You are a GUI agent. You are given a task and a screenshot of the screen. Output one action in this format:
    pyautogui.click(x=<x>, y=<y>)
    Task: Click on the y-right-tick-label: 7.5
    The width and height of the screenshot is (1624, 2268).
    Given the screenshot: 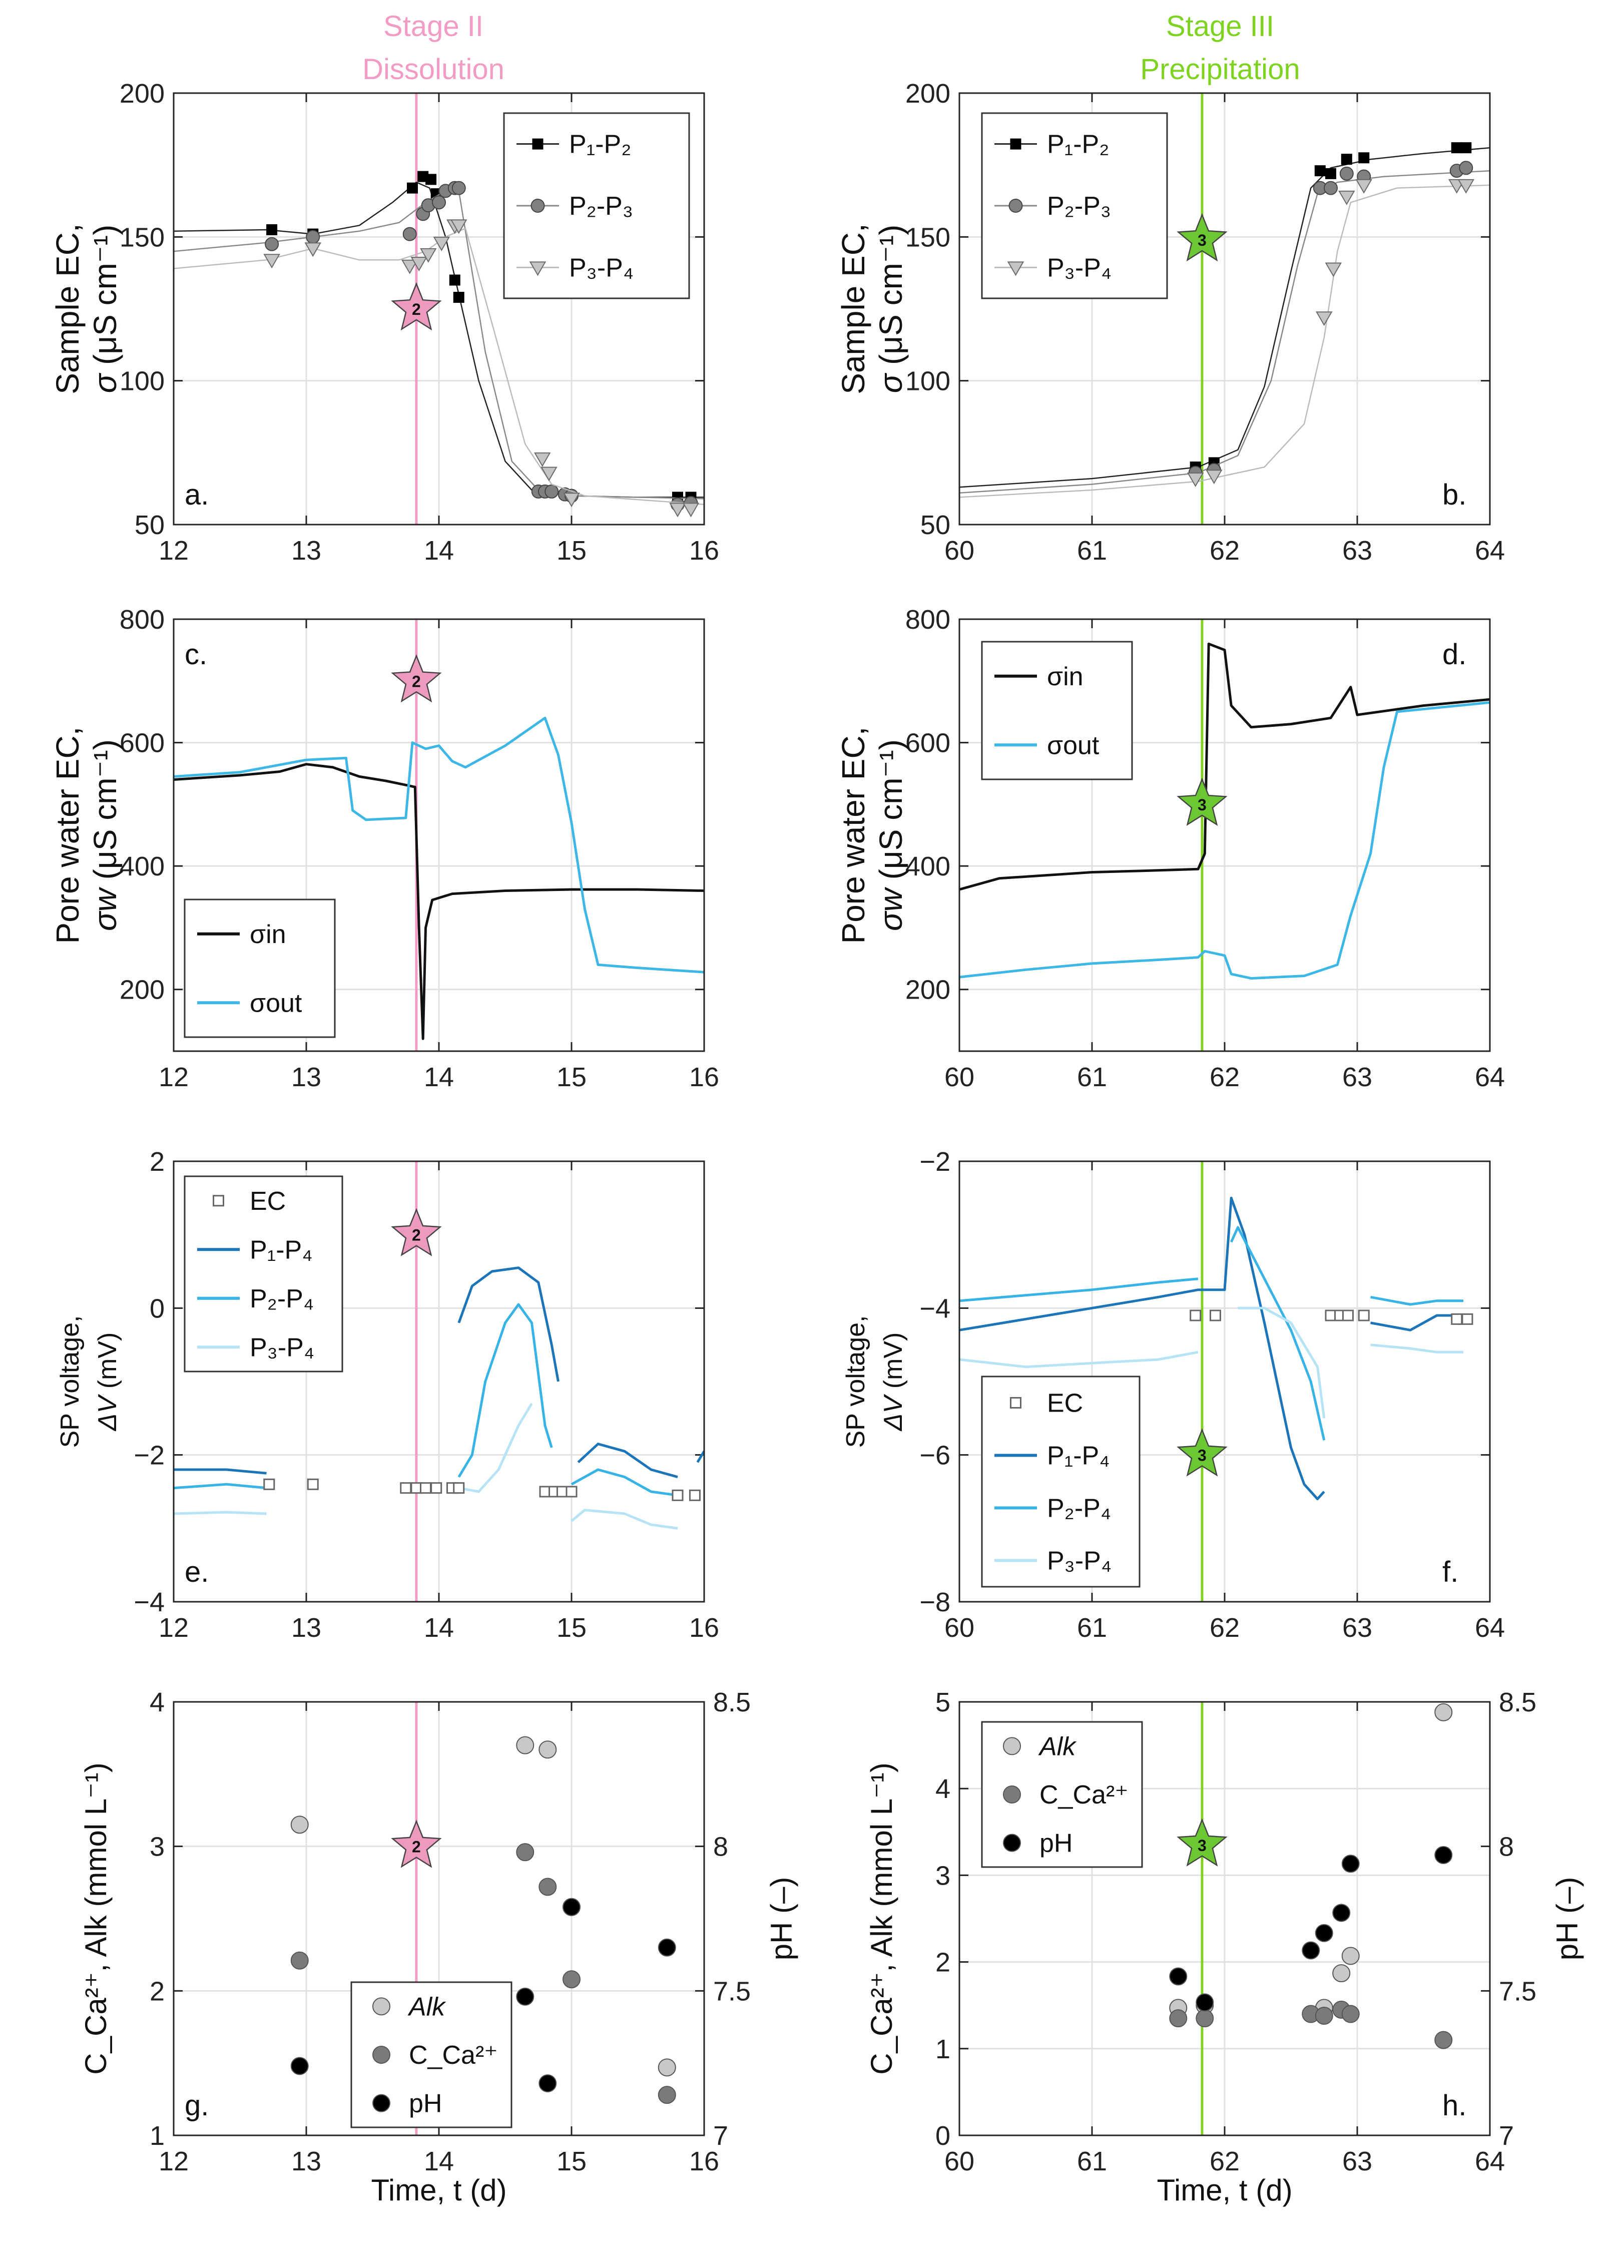 What is the action you would take?
    pyautogui.click(x=1517, y=1991)
    